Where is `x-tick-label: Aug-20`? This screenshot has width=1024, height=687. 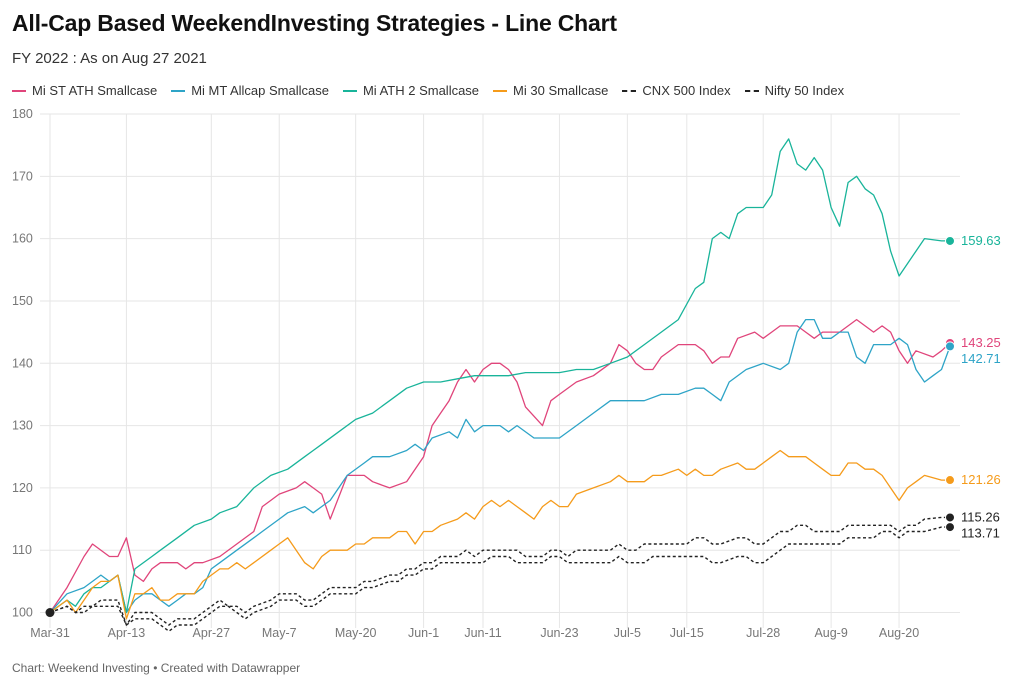 x-tick-label: Aug-20 is located at coordinates (899, 633).